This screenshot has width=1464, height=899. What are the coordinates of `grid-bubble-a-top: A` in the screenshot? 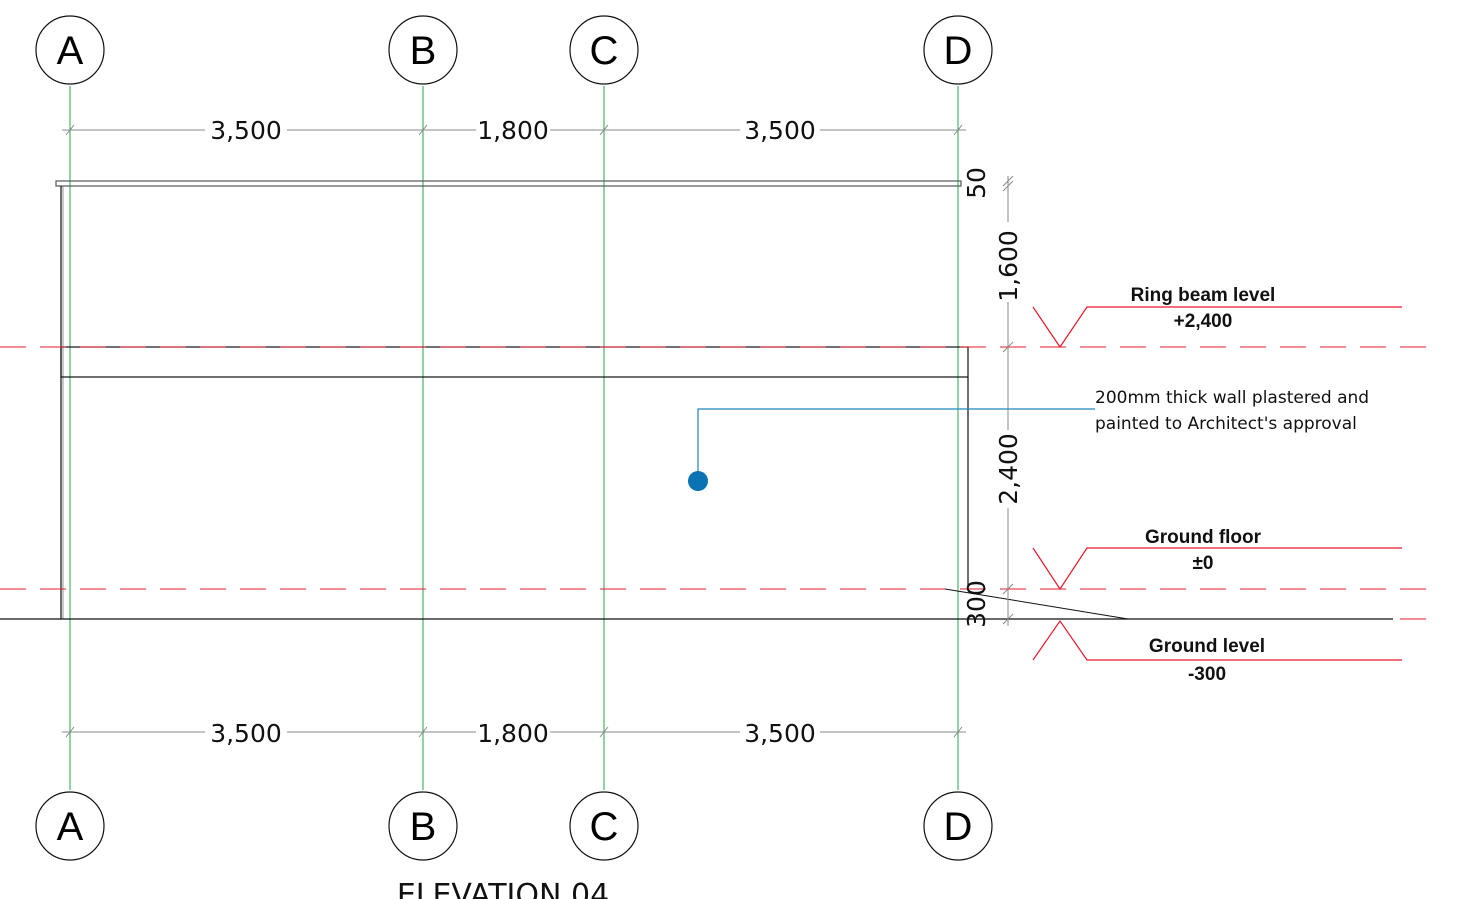 It's located at (70, 50).